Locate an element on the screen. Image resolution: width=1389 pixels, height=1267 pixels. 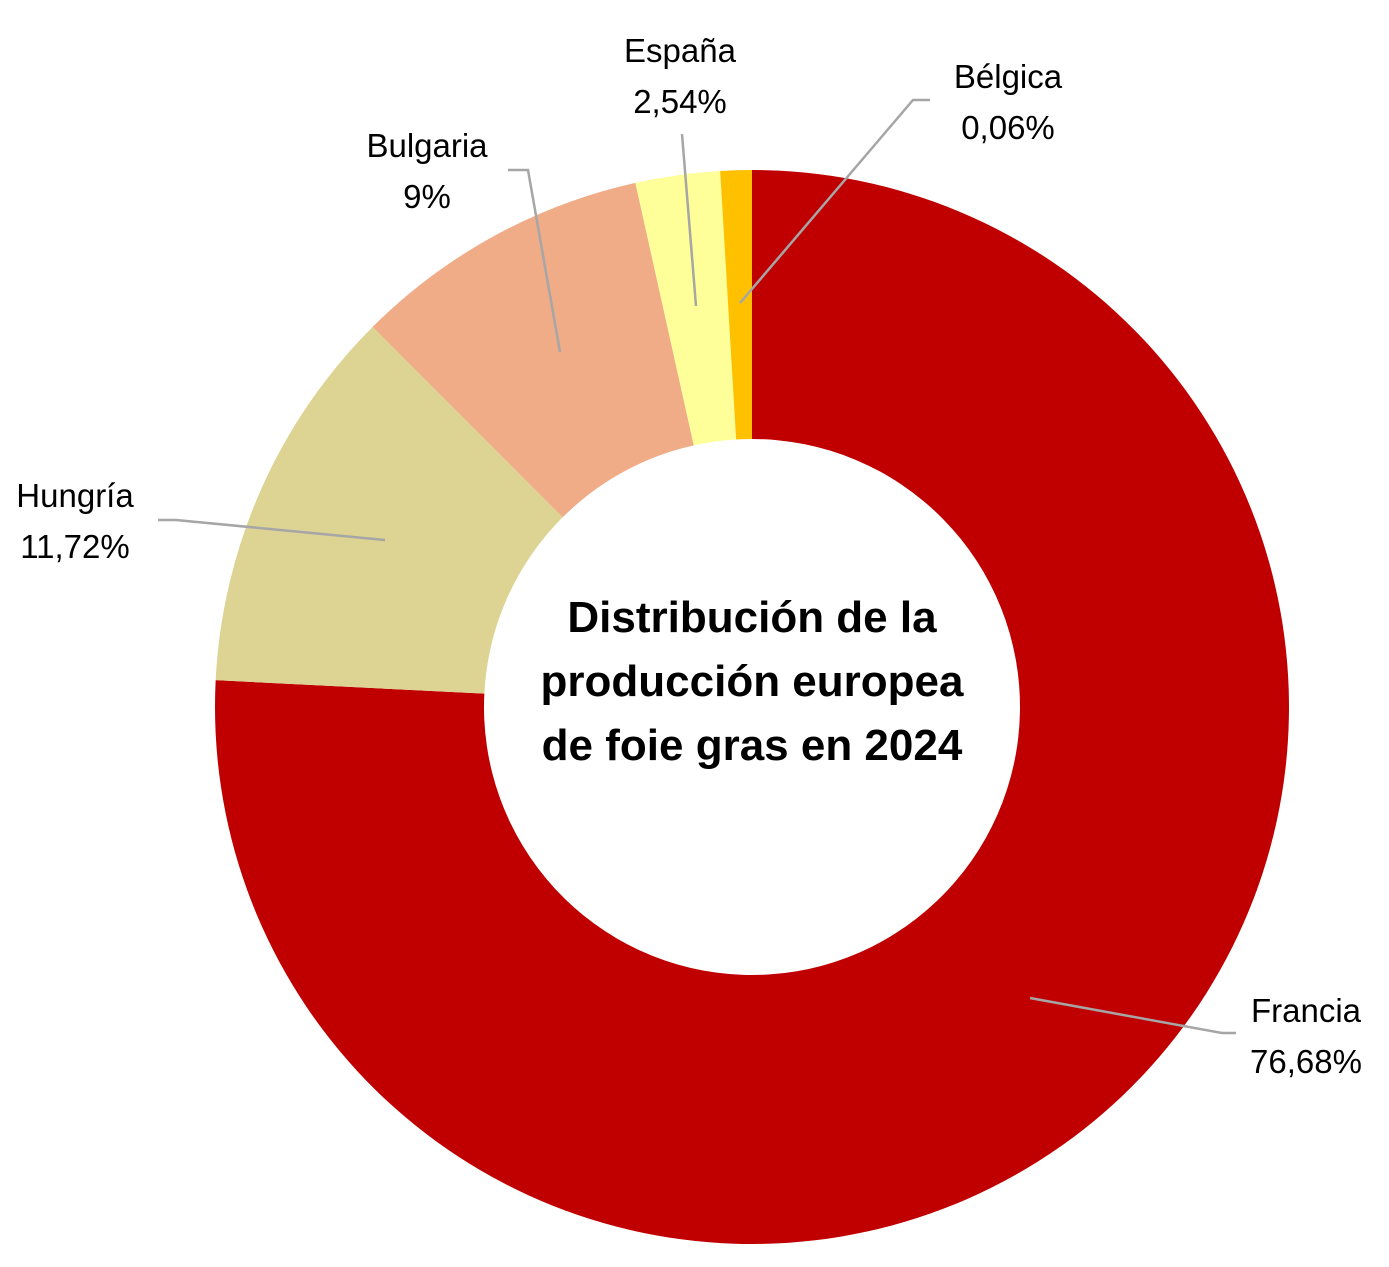
label-name-francia: Francia is located at coordinates (1306, 1010).